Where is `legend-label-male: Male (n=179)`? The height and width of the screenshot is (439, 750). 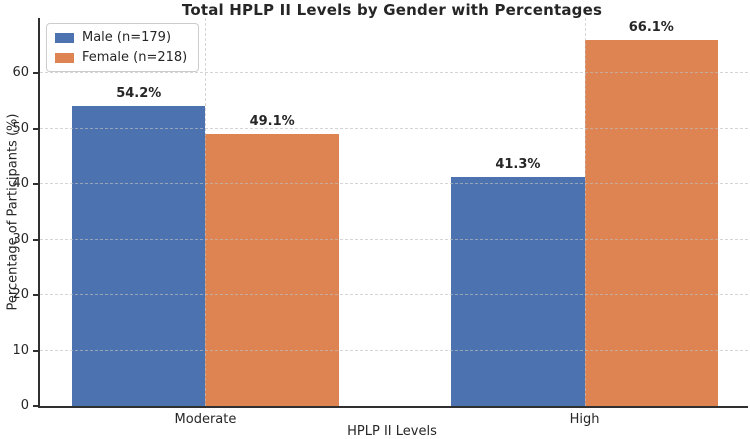
legend-label-male: Male (n=179) is located at coordinates (127, 37).